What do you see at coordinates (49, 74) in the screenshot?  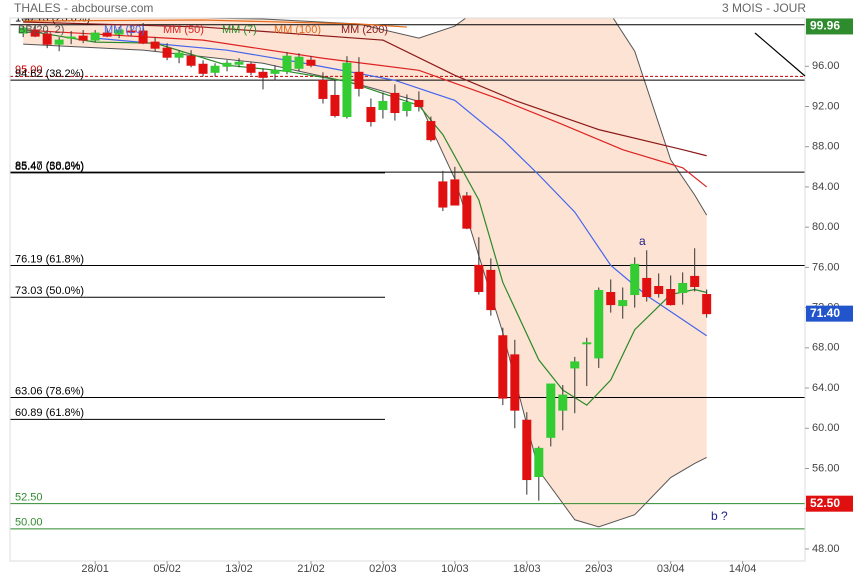 I see `level-label: 94.62 (38.2%)` at bounding box center [49, 74].